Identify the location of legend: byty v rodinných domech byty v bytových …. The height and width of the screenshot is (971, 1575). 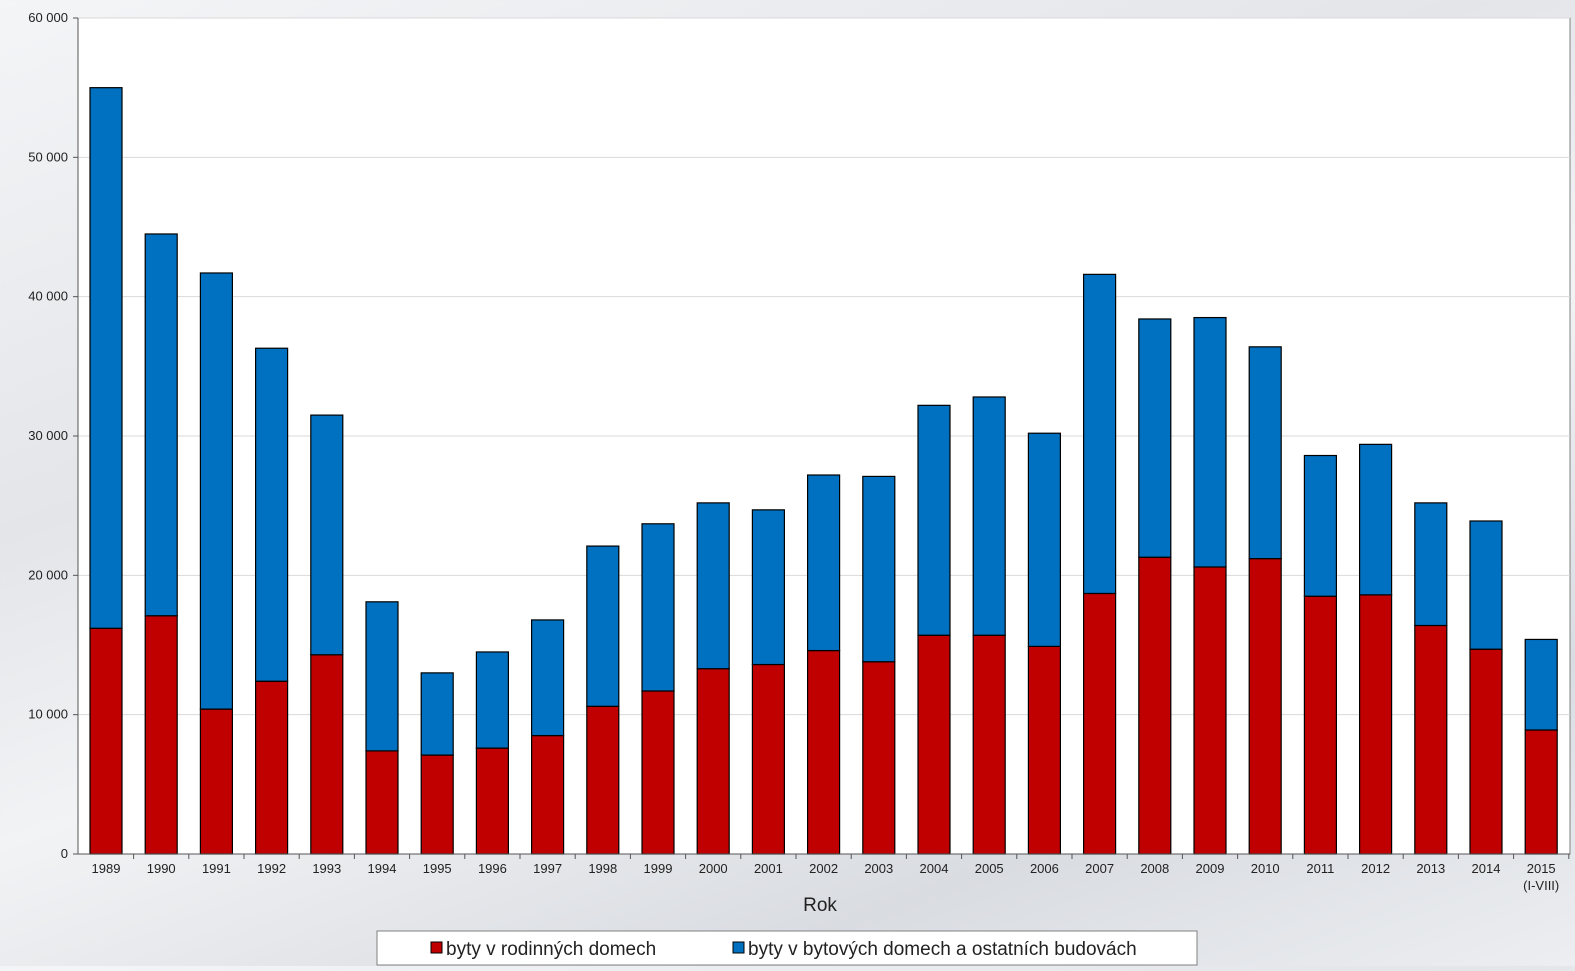
(787, 948).